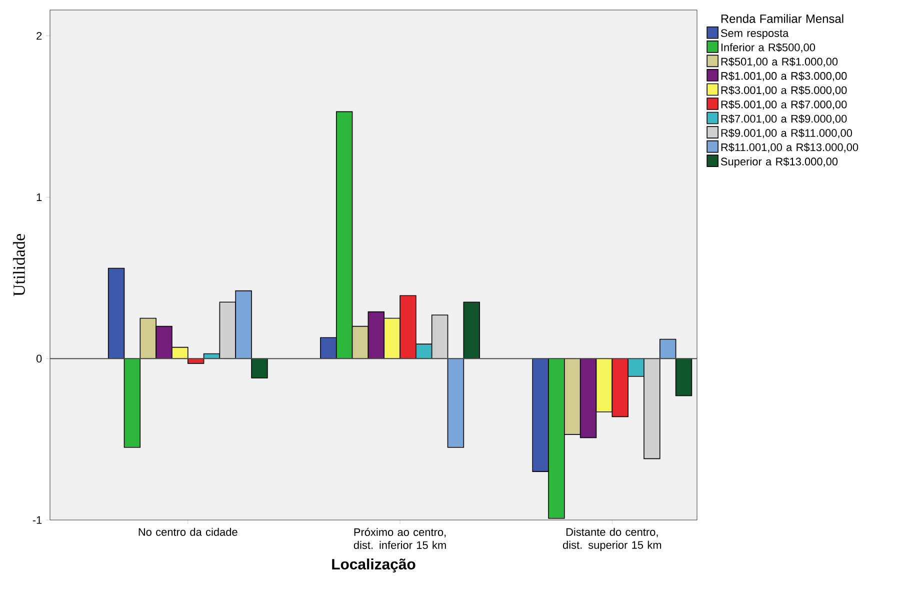 The image size is (910, 599). What do you see at coordinates (39, 197) in the screenshot?
I see `y-tick-label: 1` at bounding box center [39, 197].